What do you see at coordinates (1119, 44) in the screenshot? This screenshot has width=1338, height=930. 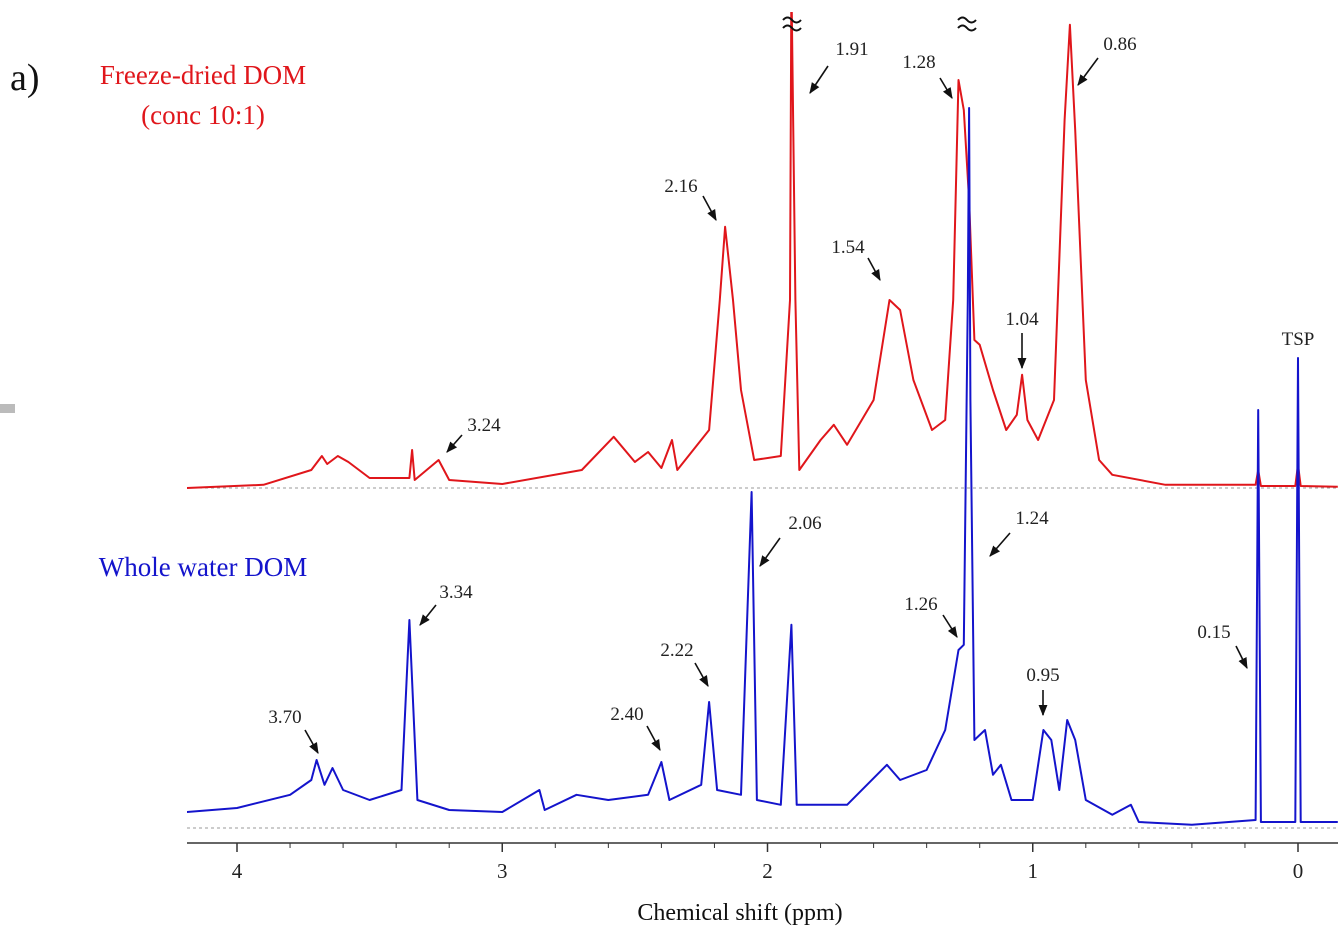 I see `annotation: 0.86` at bounding box center [1119, 44].